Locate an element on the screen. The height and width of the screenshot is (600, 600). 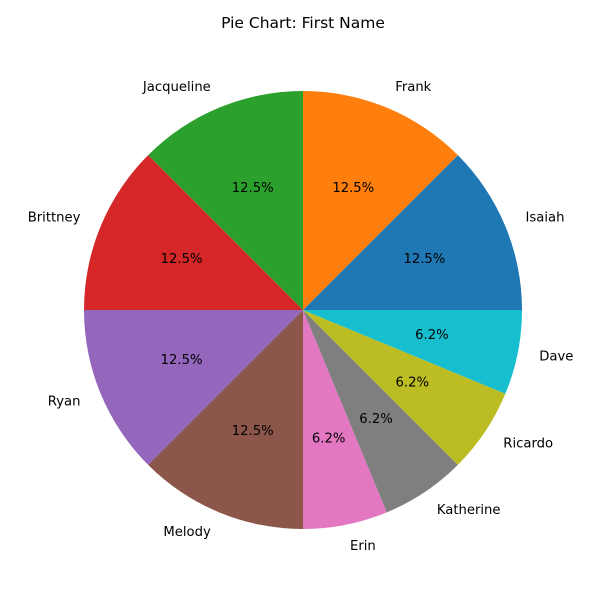
slice-label-isaiah: Isaiah is located at coordinates (545, 217).